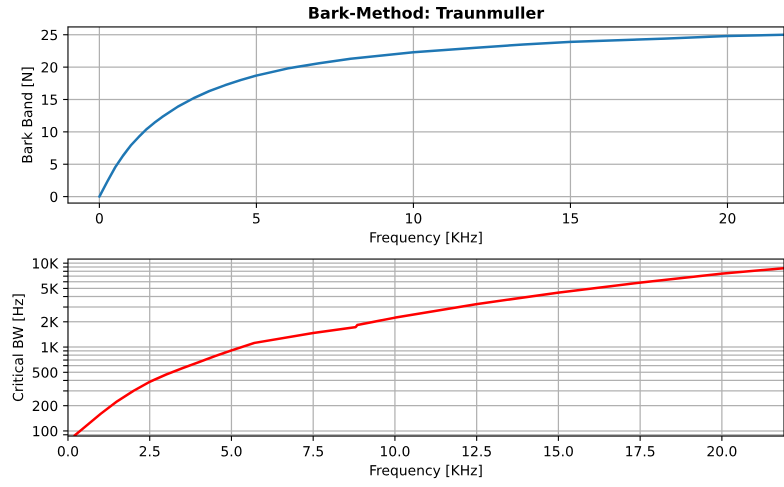  What do you see at coordinates (150, 451) in the screenshot?
I see `x-tick-label: 2.5` at bounding box center [150, 451].